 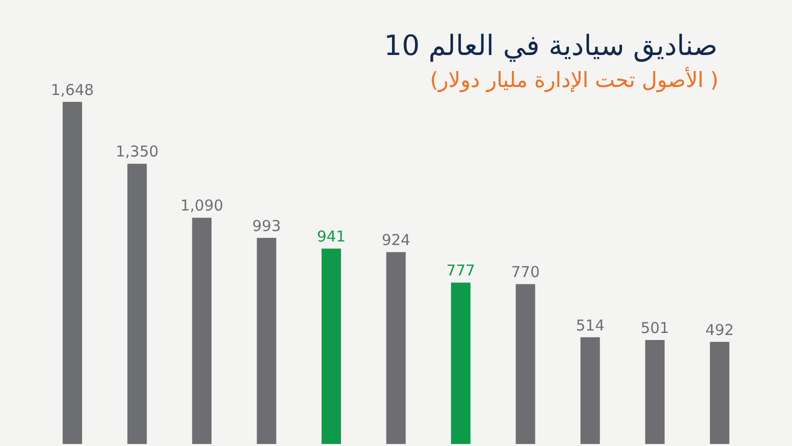 I want to click on data-label: 501, so click(x=655, y=327).